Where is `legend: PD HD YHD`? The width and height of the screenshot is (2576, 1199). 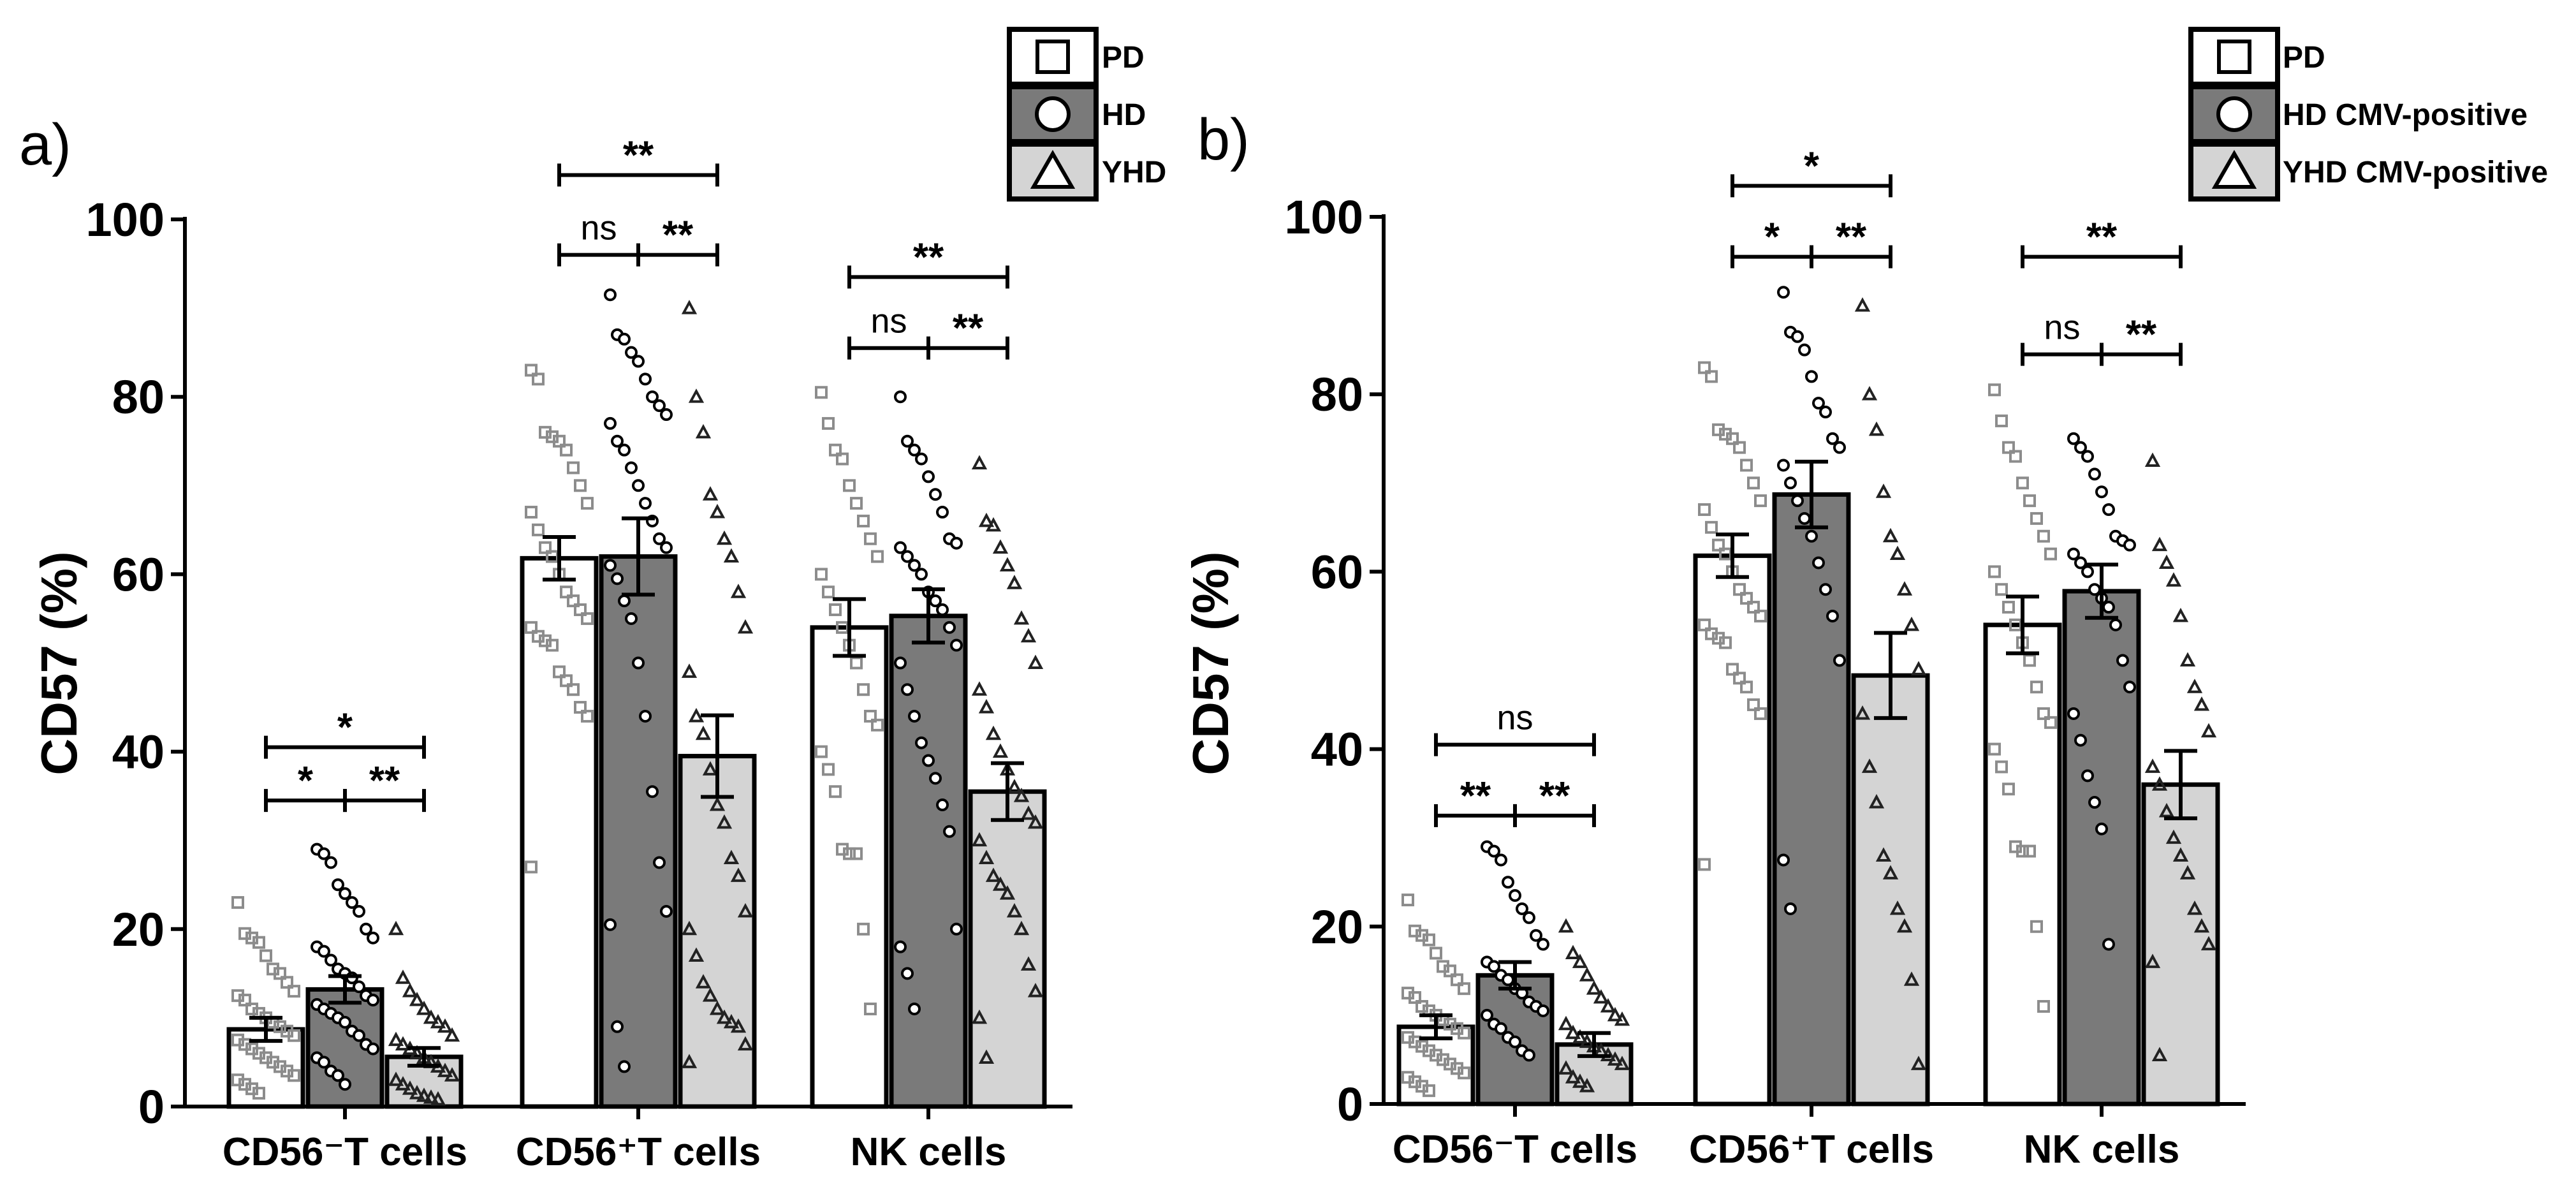 legend: PD HD YHD is located at coordinates (1086, 114).